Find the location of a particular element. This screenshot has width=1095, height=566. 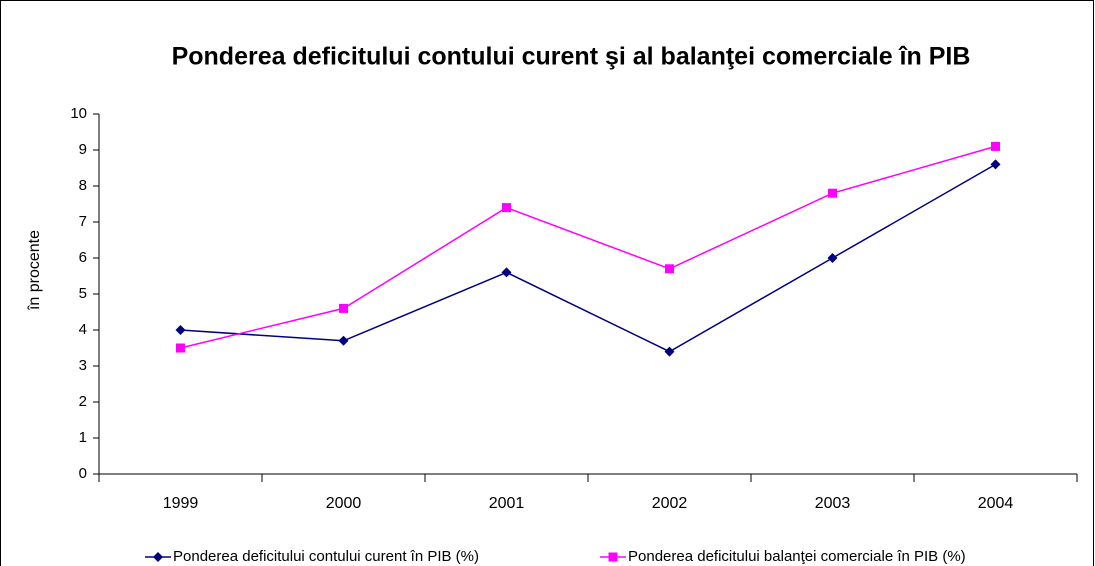

y-axis-label: în procente is located at coordinates (34, 270).